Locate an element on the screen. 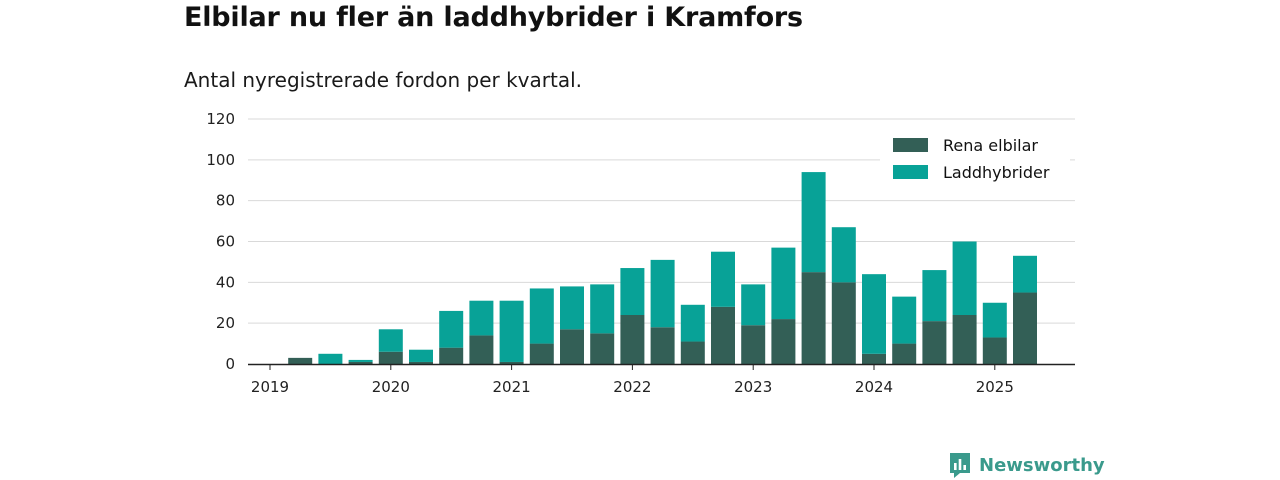  brand-name: Newsworthy is located at coordinates (1042, 465).